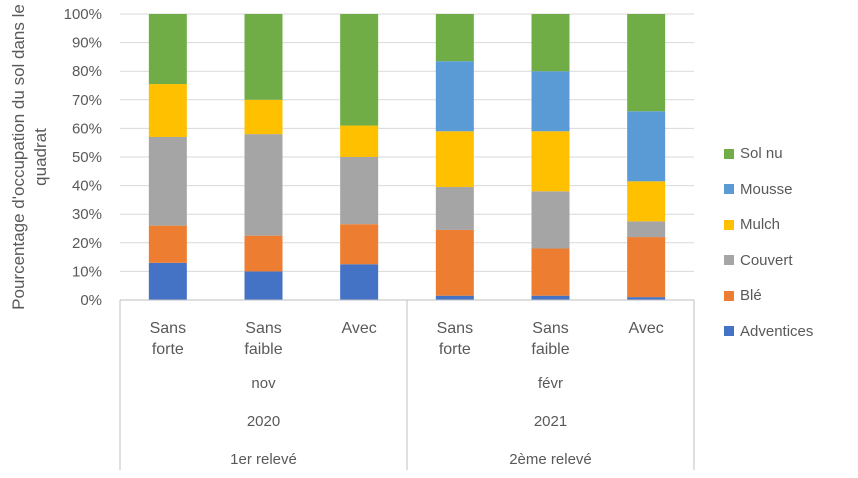 Image resolution: width=858 pixels, height=478 pixels. I want to click on y-tick-label: 70%, so click(87, 100).